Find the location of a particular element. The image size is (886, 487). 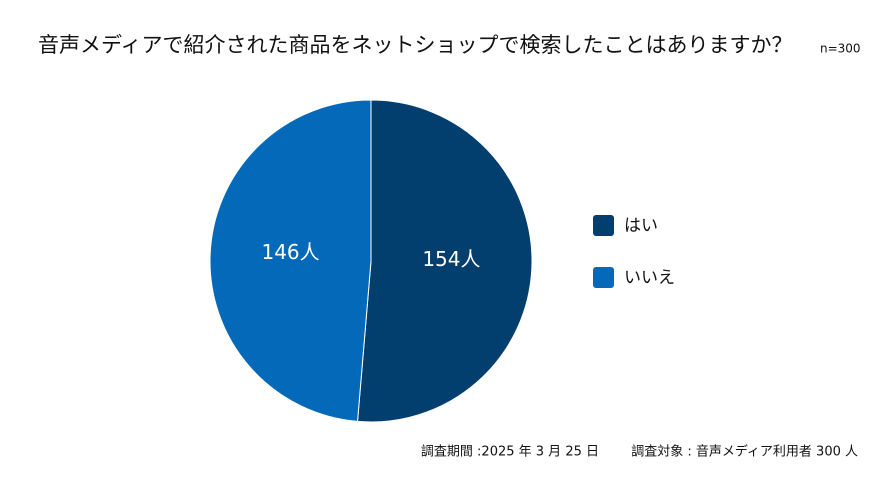

legend-label: いいえ is located at coordinates (649, 278).